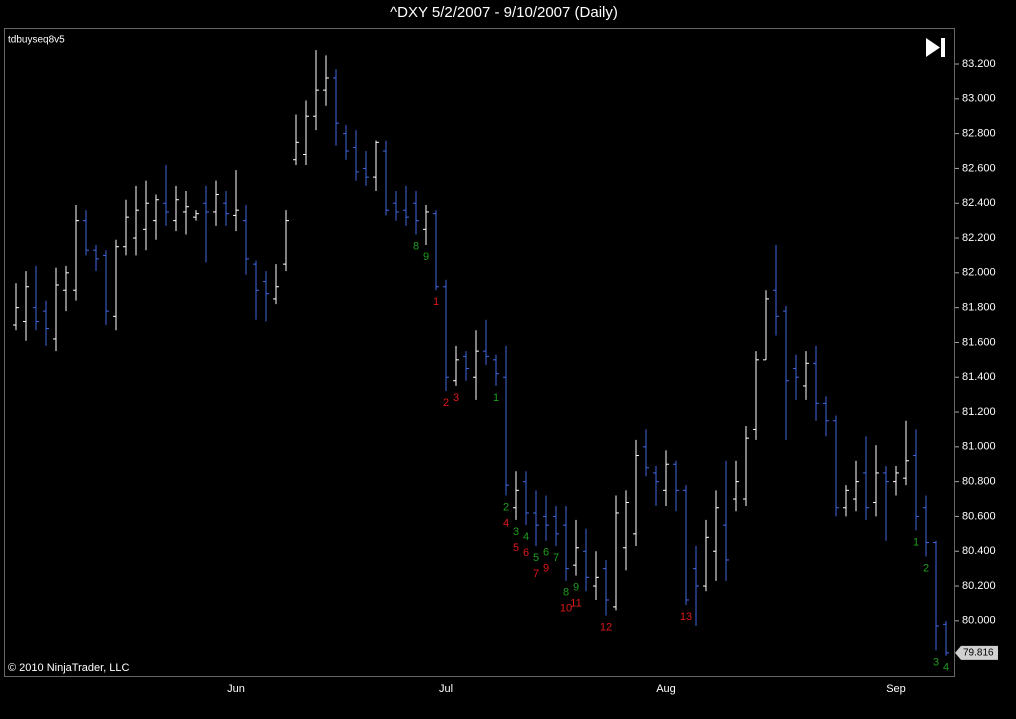 This screenshot has height=719, width=1016. Describe the element at coordinates (686, 617) in the screenshot. I see `td-count-label: 13` at that location.